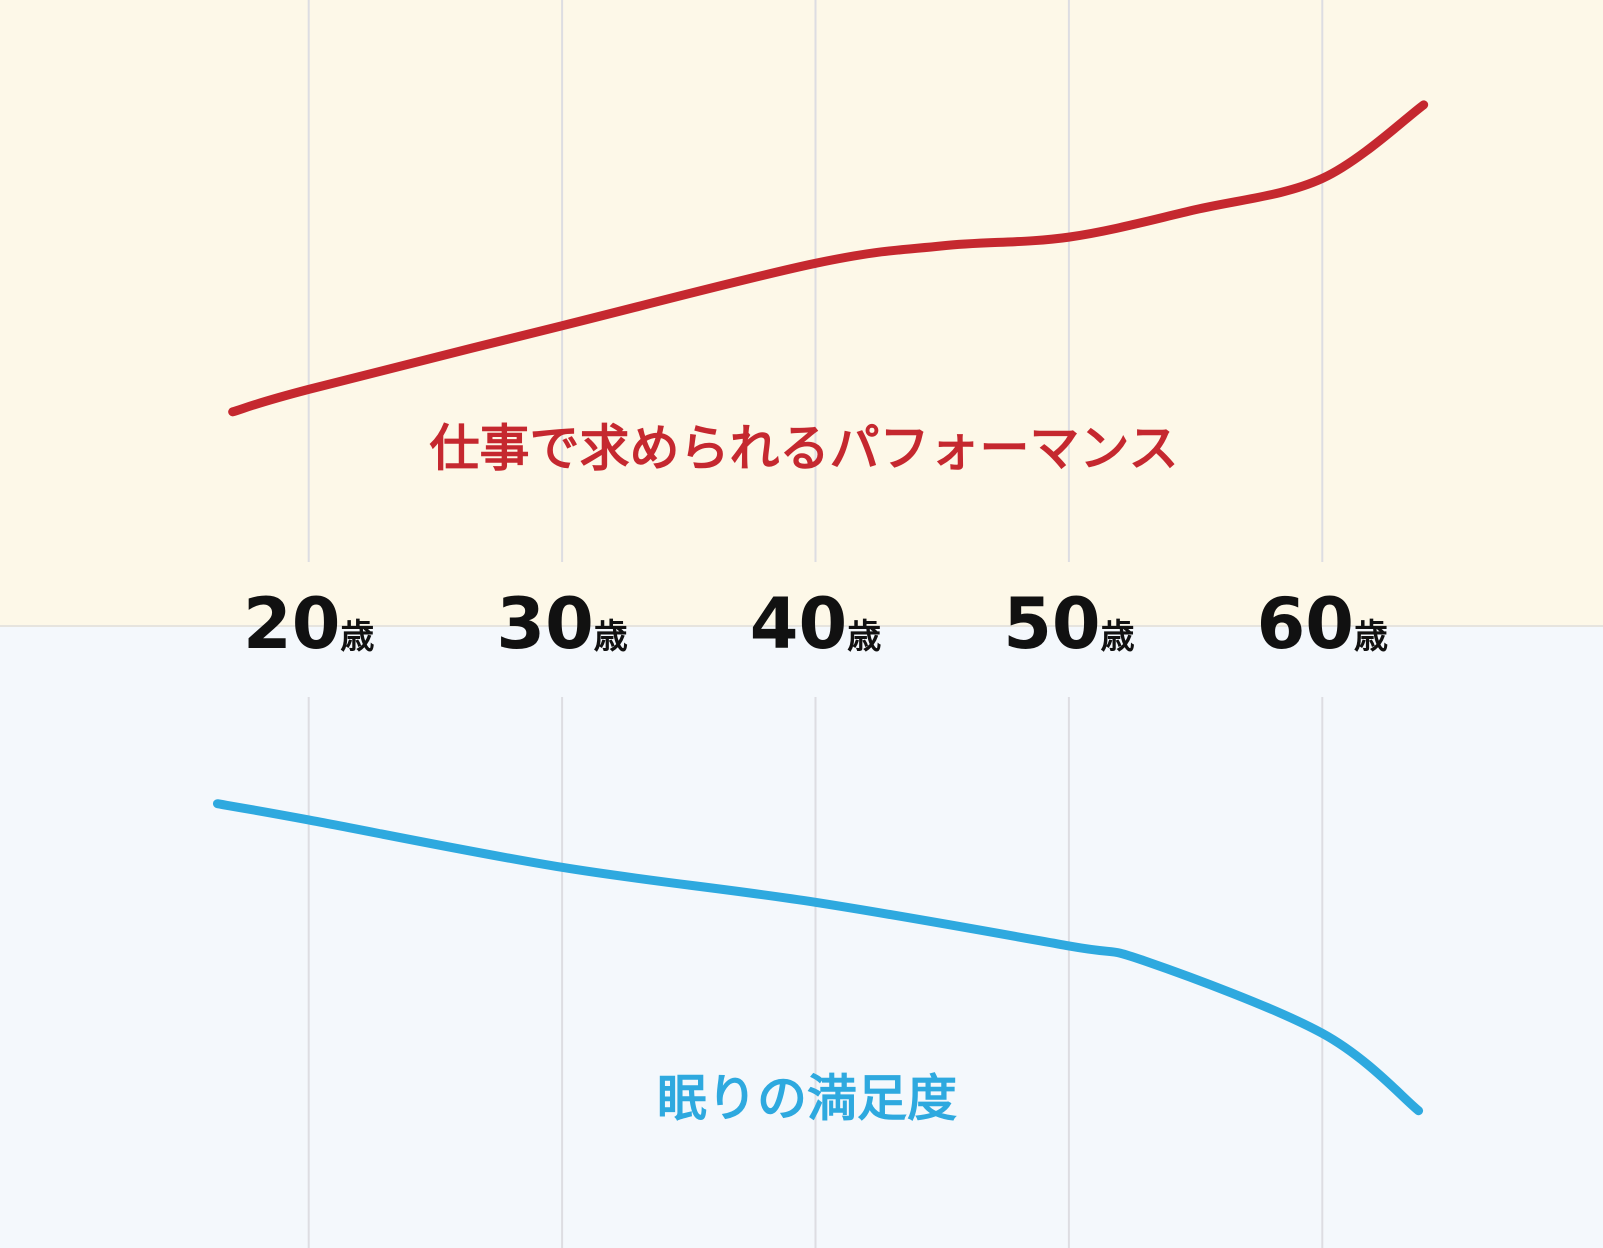 The width and height of the screenshot is (1603, 1248). I want to click on x-tick-label: 40歳, so click(815, 624).